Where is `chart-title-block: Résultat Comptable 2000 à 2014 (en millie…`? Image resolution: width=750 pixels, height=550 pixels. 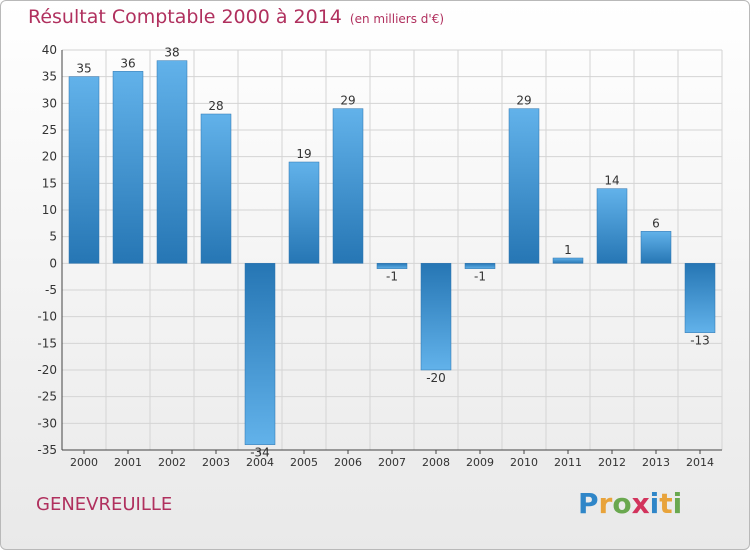
chart-title-block: Résultat Comptable 2000 à 2014 (en millie… is located at coordinates (236, 17).